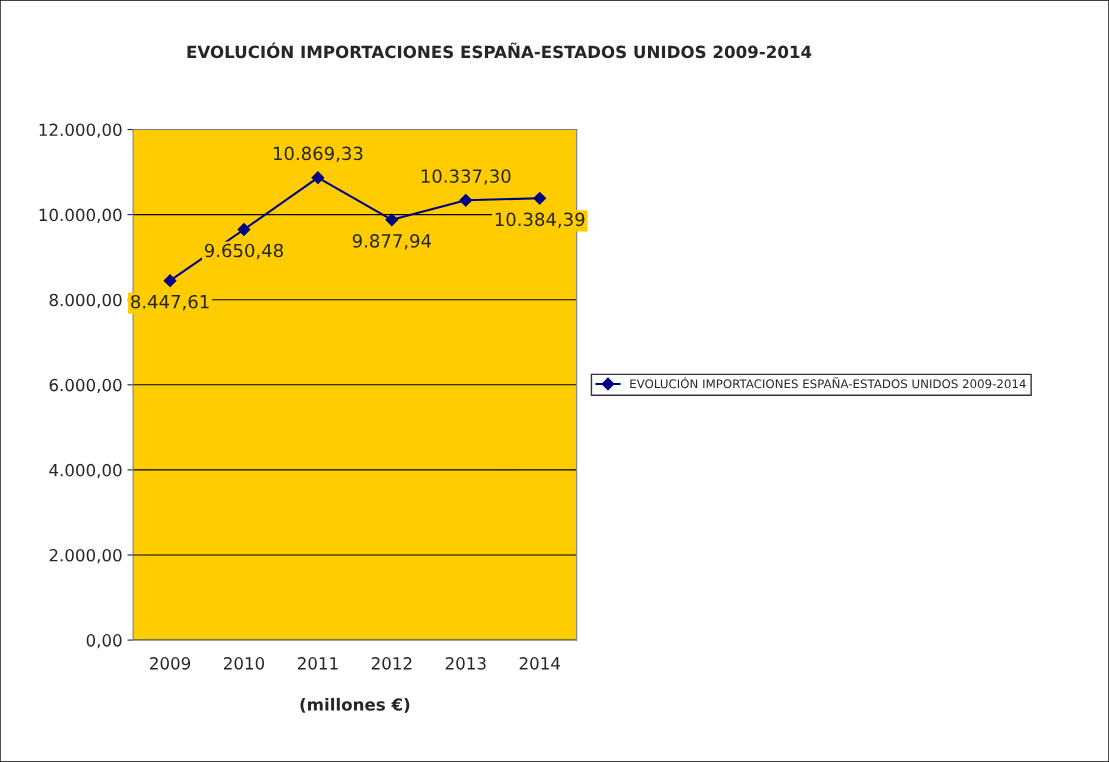 The width and height of the screenshot is (1109, 762). I want to click on y-tick-label: 8.000,00, so click(85, 300).